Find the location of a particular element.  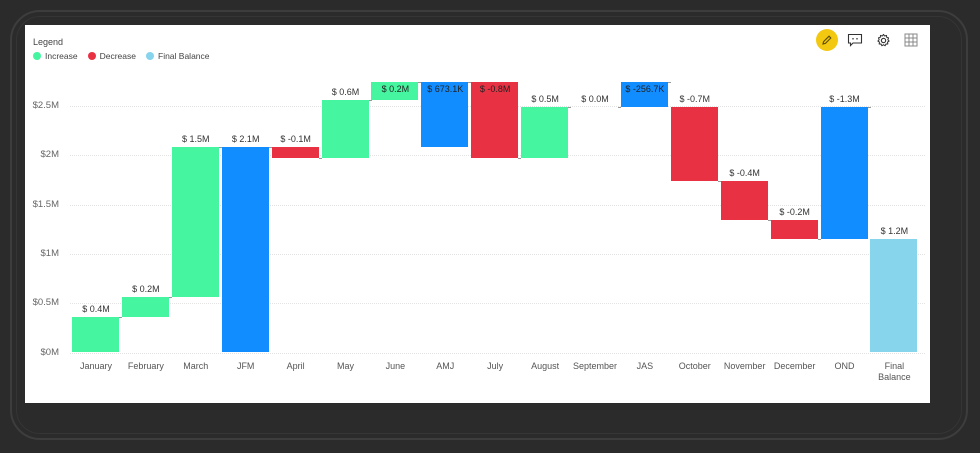

x-axis-category-label: May is located at coordinates (345, 365).